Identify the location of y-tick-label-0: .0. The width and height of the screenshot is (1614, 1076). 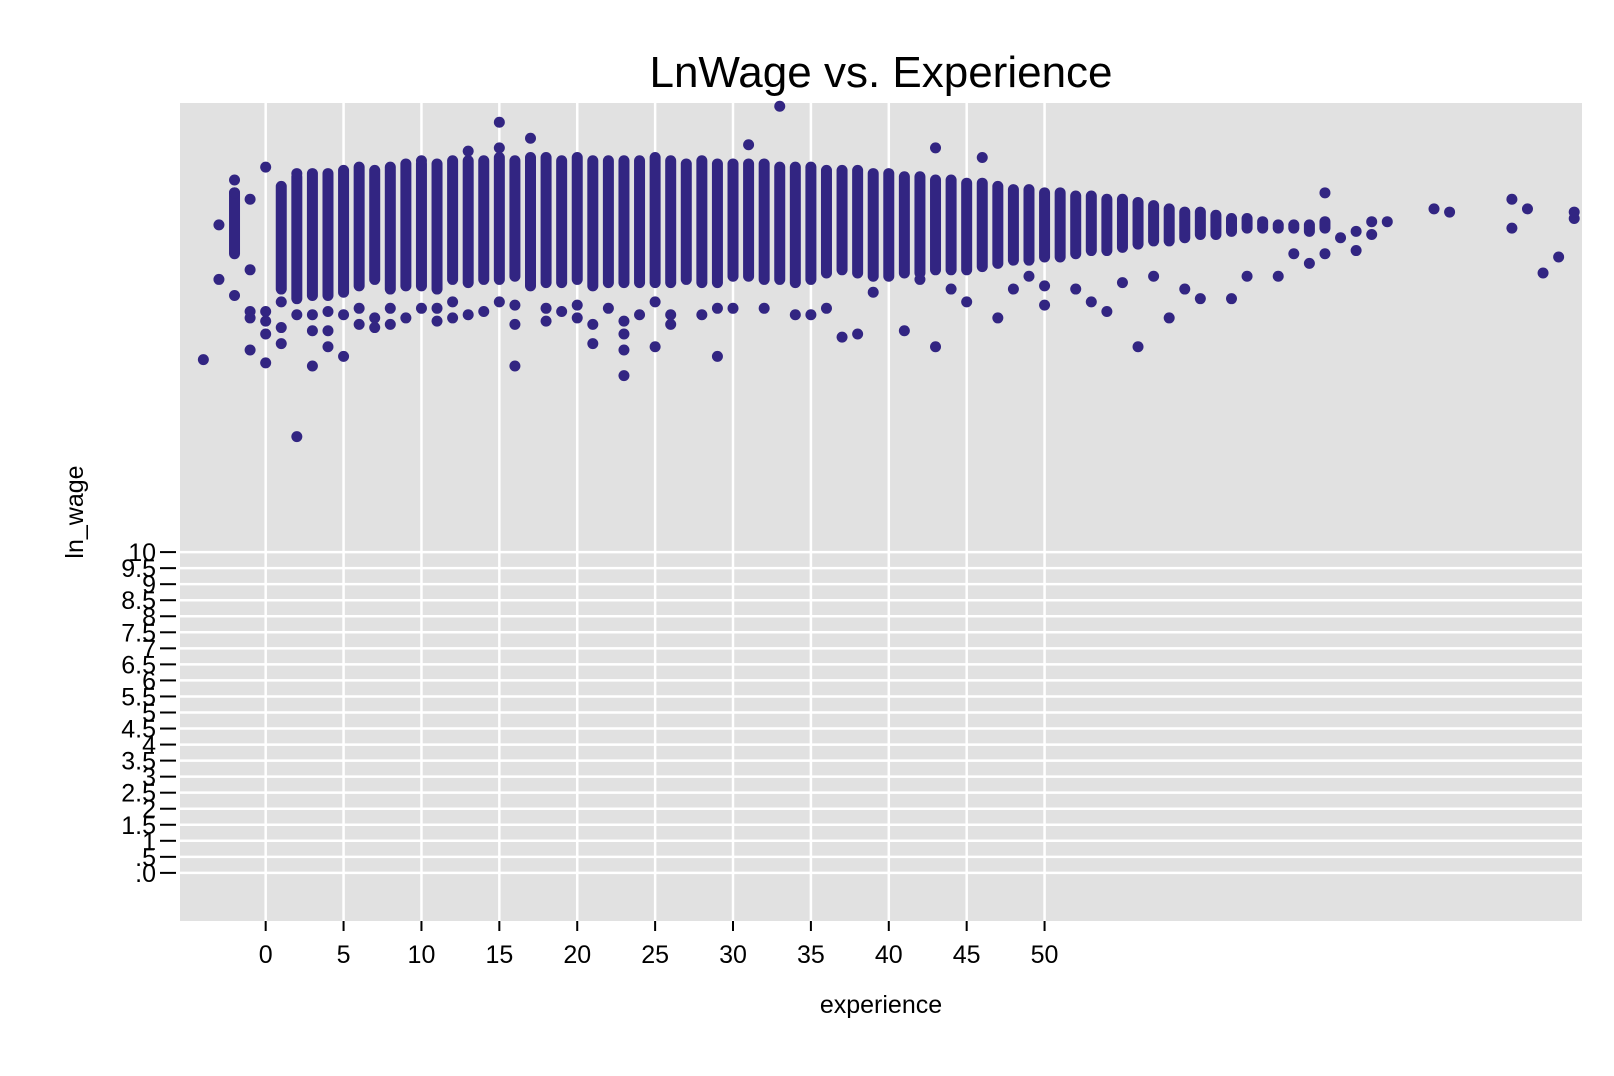
(145, 874).